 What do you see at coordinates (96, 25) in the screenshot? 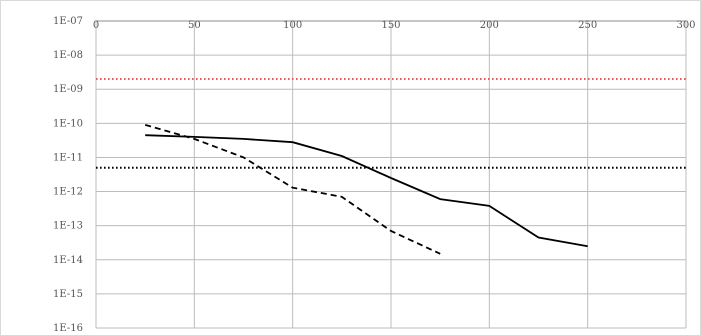
I see `x-tick-label: 0` at bounding box center [96, 25].